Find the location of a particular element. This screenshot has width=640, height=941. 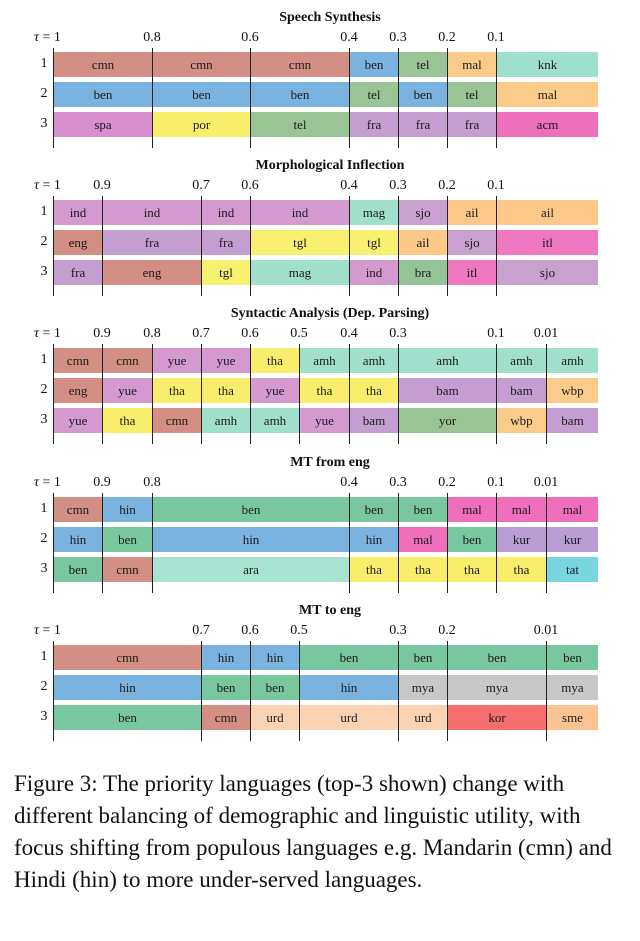

panel-title: MT from eng is located at coordinates (330, 462).